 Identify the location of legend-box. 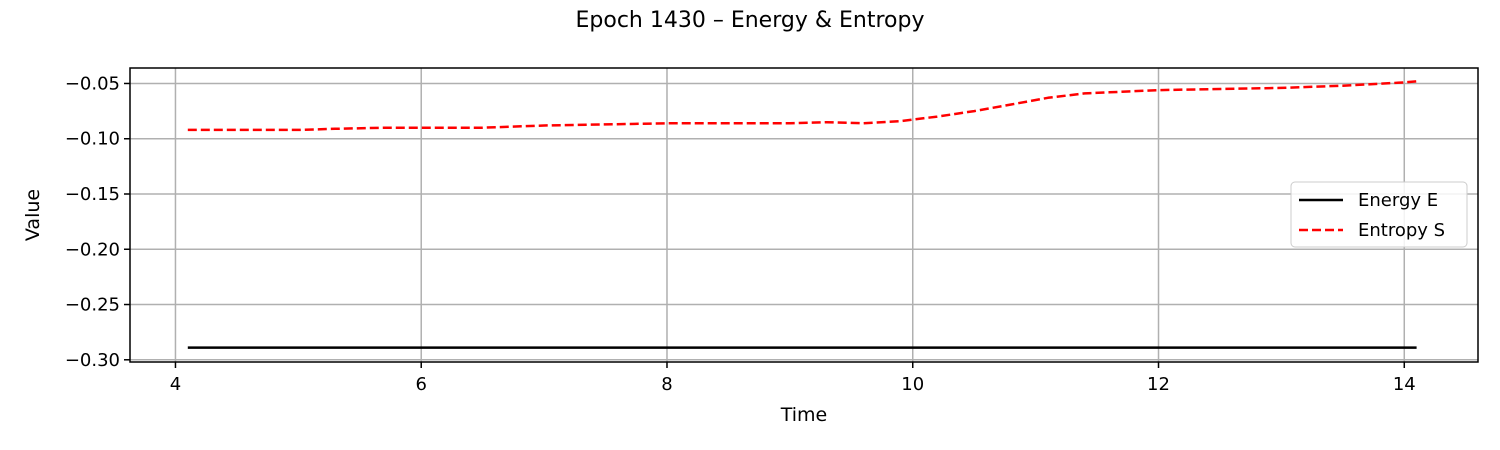
(1379, 214).